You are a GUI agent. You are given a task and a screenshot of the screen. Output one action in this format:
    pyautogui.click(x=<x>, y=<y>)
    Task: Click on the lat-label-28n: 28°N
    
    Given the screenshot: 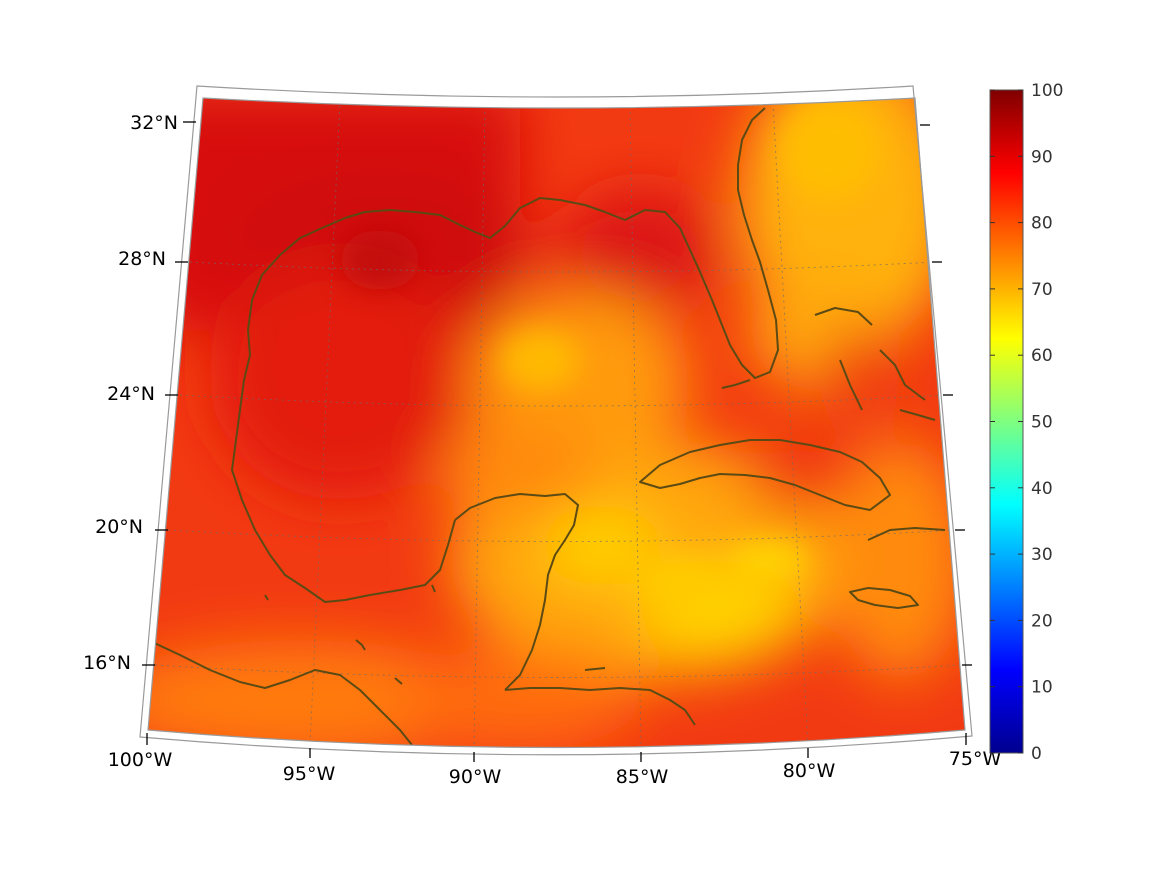 What is the action you would take?
    pyautogui.click(x=142, y=259)
    